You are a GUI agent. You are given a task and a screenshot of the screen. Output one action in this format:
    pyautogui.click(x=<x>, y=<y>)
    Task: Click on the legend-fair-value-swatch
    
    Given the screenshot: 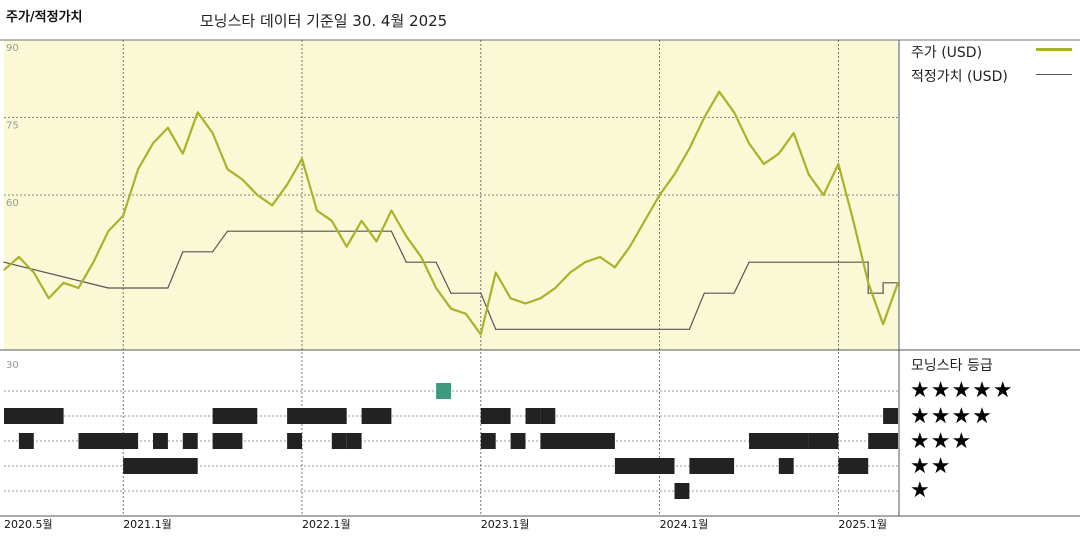 What is the action you would take?
    pyautogui.click(x=1054, y=74)
    